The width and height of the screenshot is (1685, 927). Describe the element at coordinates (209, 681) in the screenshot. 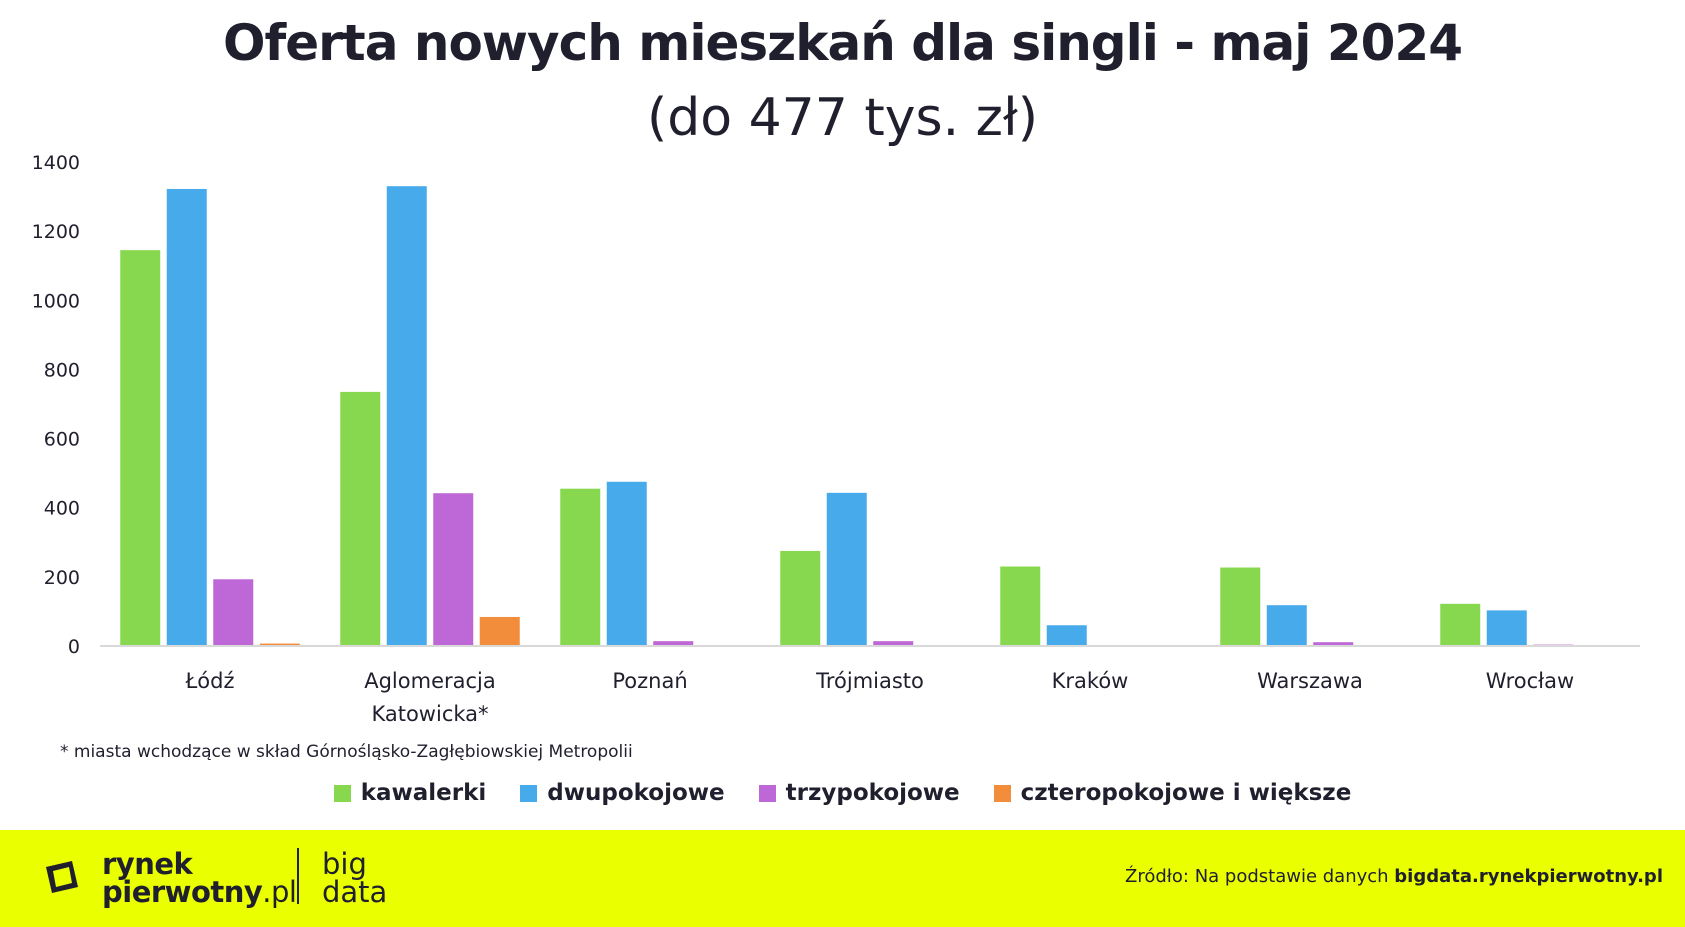

I see `x-tick-label: Łódź` at that location.